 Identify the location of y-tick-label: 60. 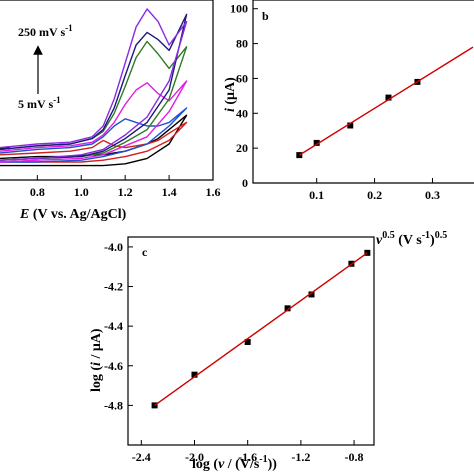
(242, 78).